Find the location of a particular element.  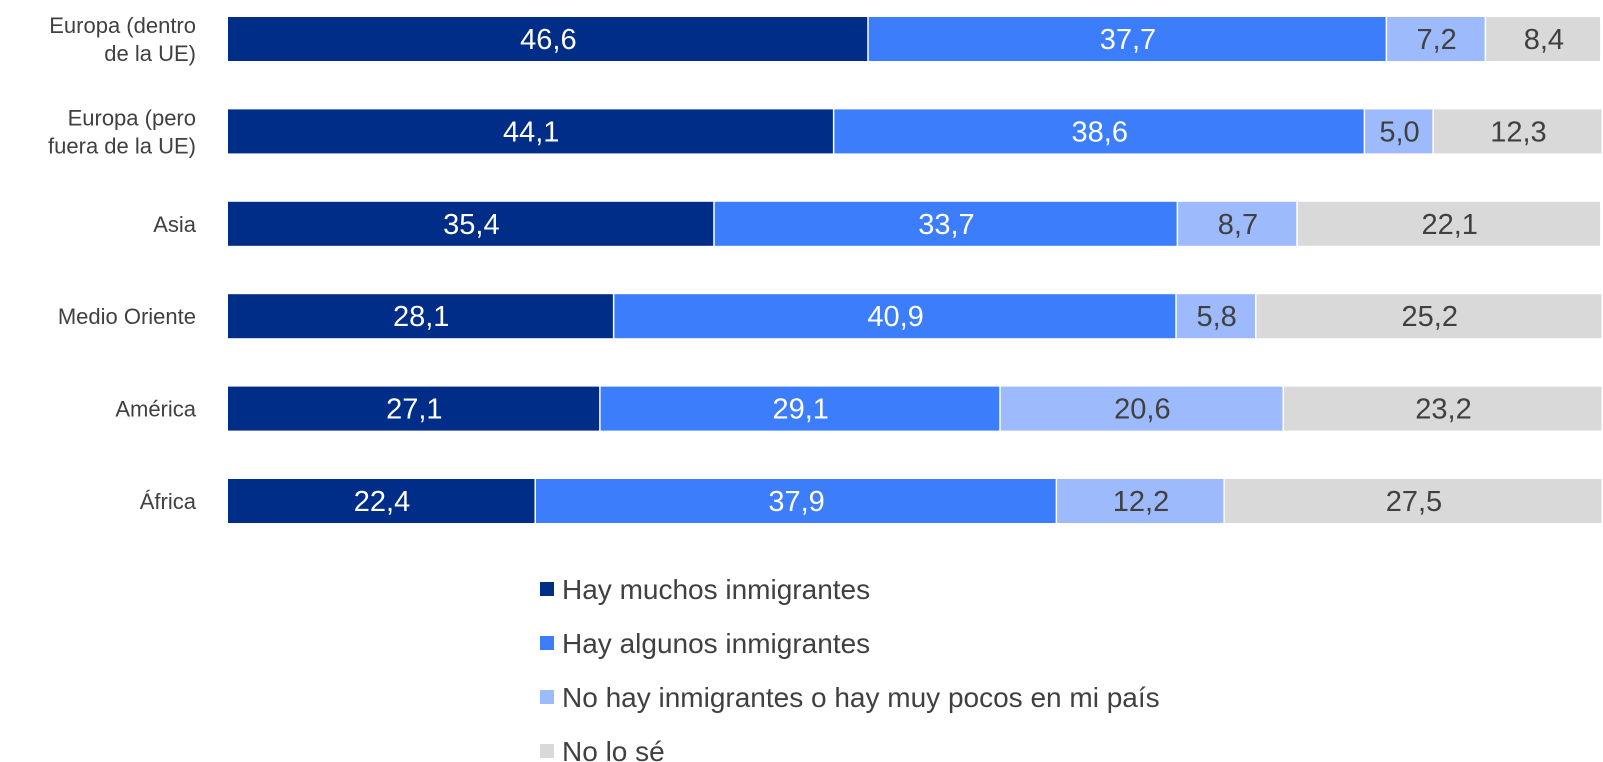

data-label: 29,1 is located at coordinates (800, 410).